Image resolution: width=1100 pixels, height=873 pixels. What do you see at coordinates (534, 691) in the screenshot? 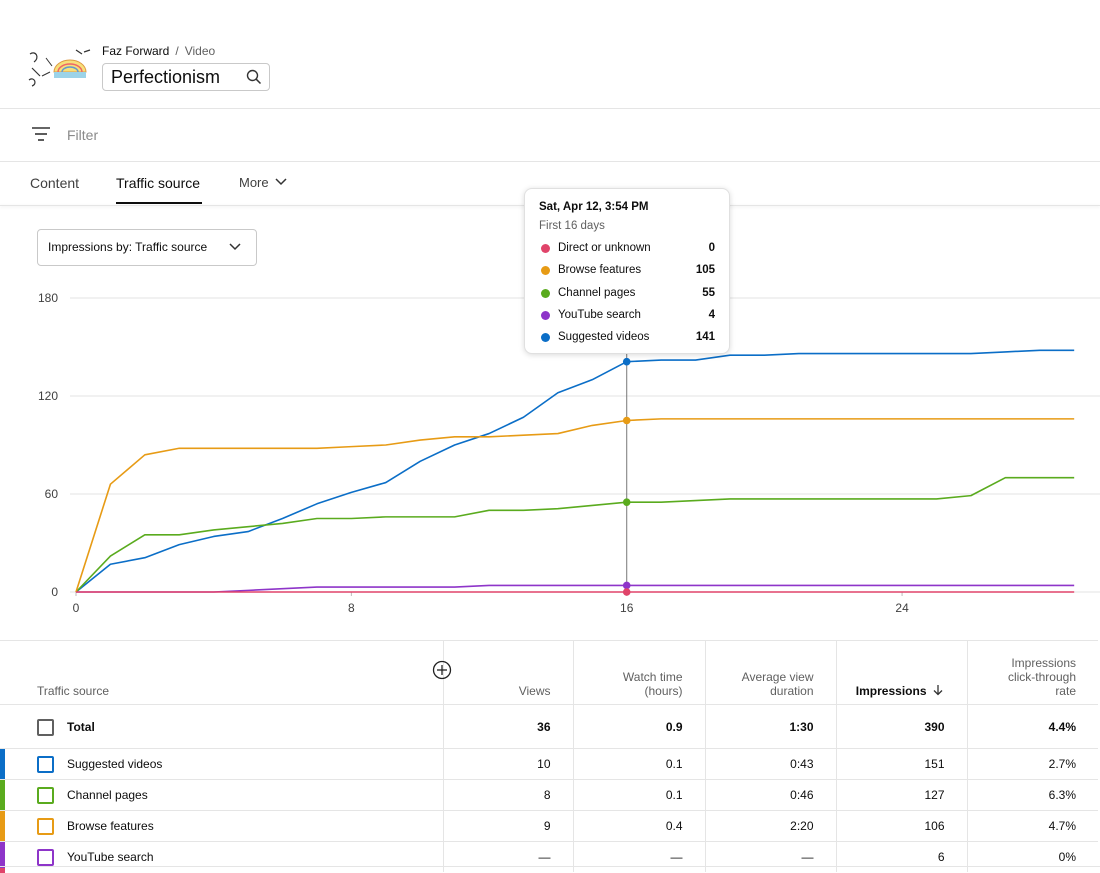
I see `header-text: Views` at bounding box center [534, 691].